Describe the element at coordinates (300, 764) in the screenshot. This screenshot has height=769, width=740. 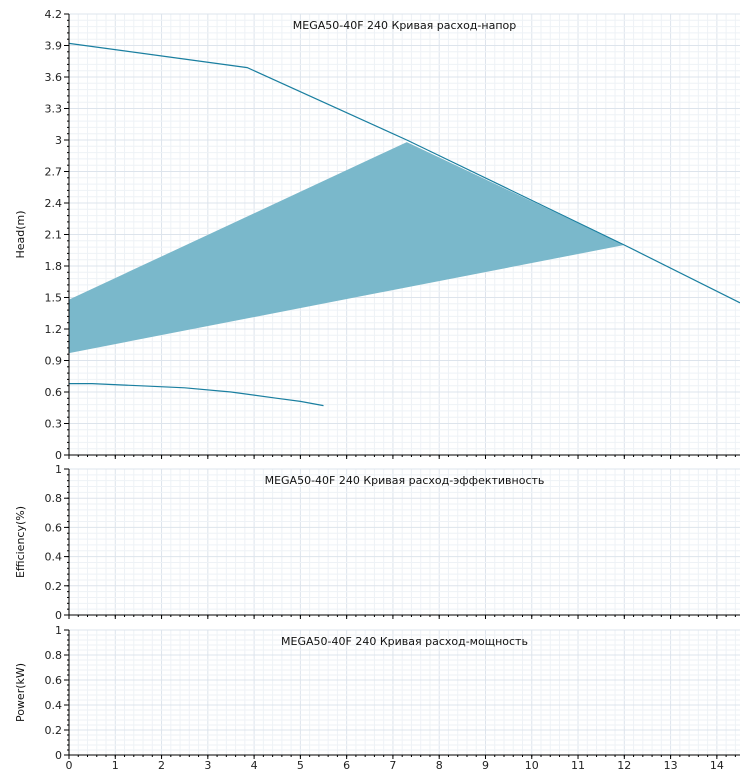
I see `x-tick-label: 5` at that location.